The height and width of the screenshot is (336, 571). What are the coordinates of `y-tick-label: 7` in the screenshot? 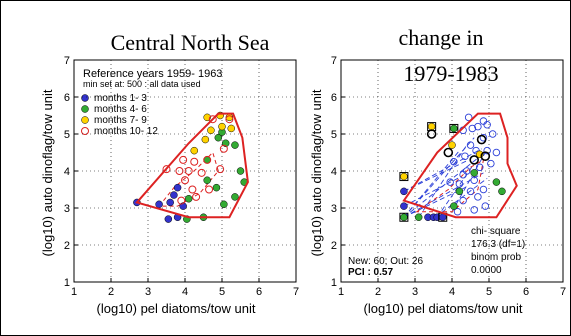 It's located at (334, 61).